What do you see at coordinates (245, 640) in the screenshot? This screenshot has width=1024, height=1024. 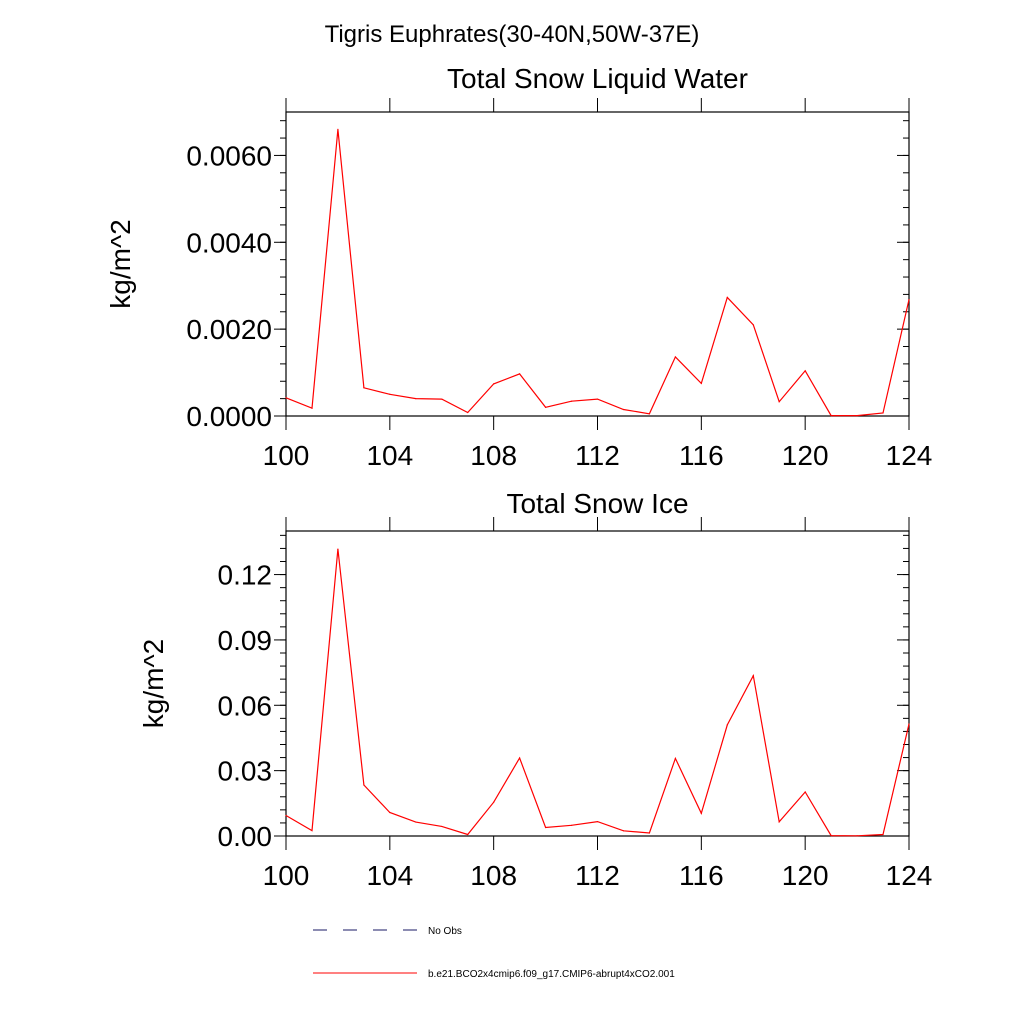 I see `y-tick-label: 0.09` at bounding box center [245, 640].